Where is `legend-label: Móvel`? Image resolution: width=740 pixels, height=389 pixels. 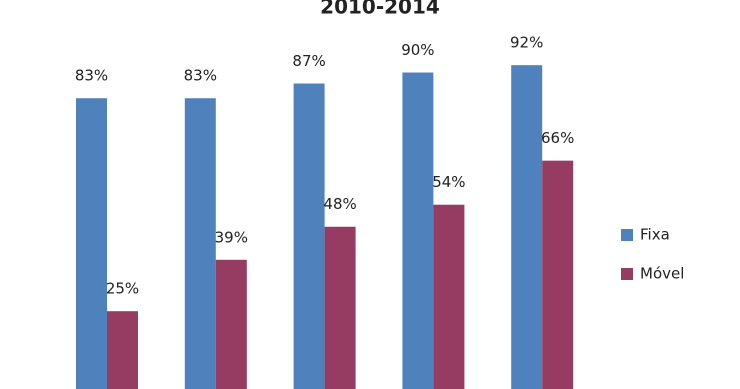 legend-label: Móvel is located at coordinates (662, 274).